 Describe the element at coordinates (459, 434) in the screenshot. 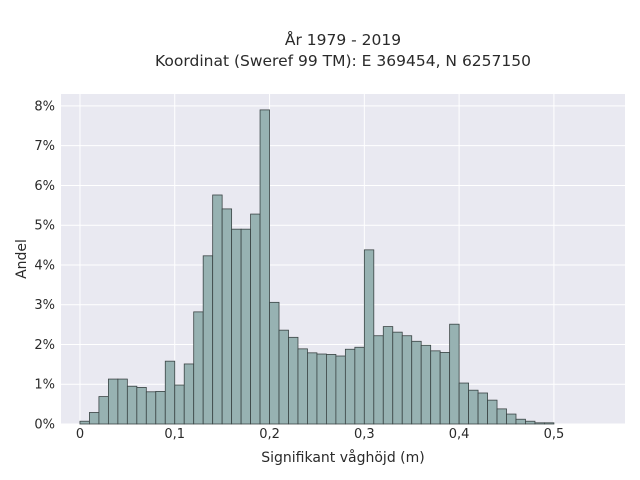

I see `x-tick-label: 0,4` at that location.